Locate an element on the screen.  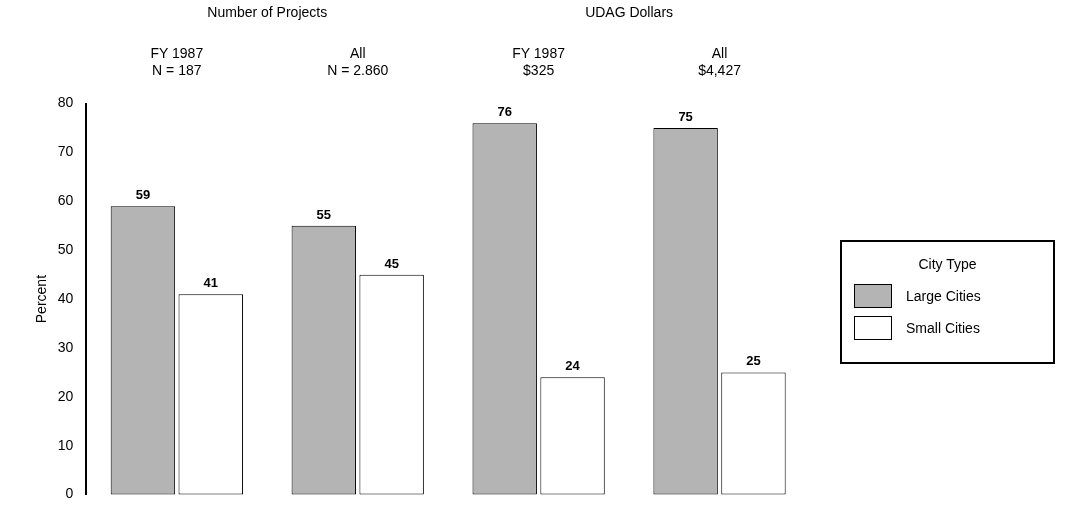
text: Number of Projects is located at coordinates (267, 11).